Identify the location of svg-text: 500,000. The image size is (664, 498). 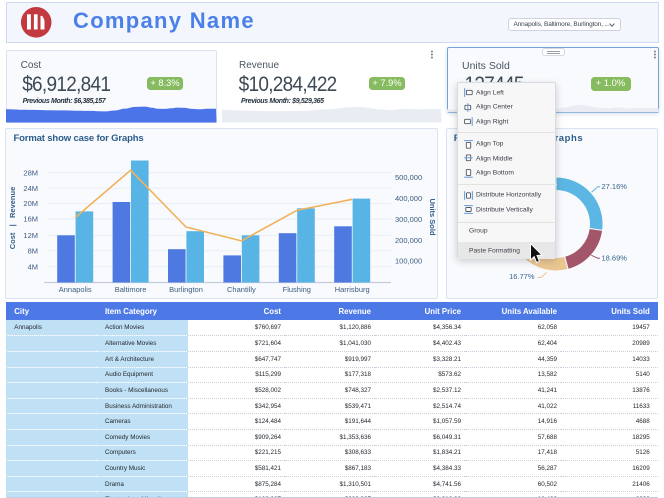
(408, 177).